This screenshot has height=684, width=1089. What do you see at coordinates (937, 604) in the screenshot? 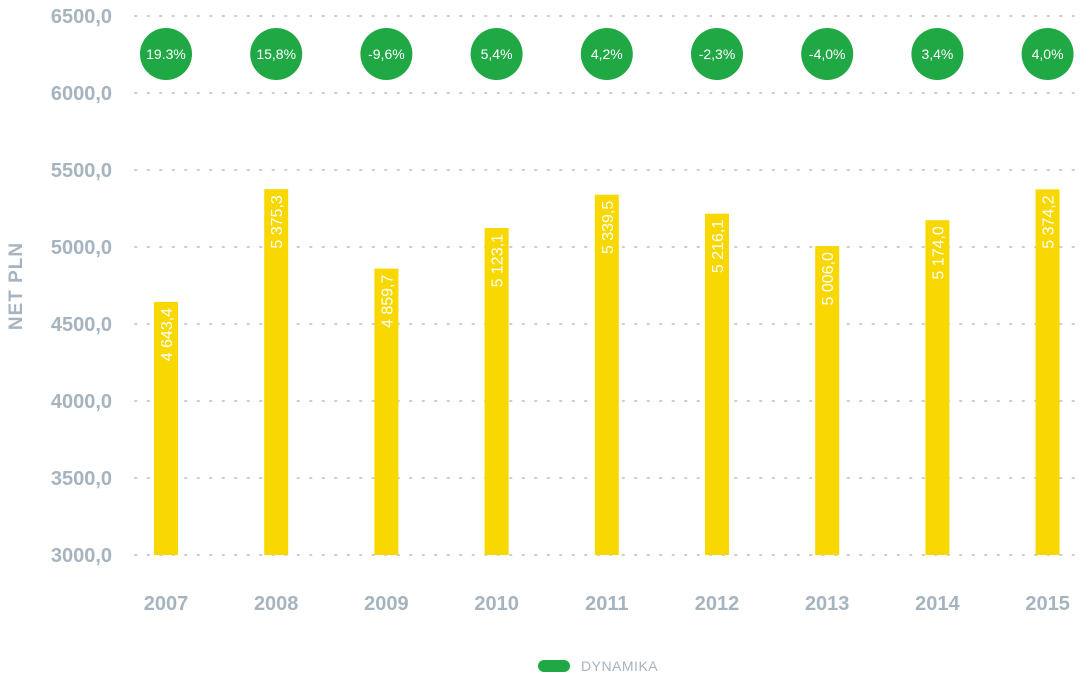
I see `x-tick-label: 2014` at bounding box center [937, 604].